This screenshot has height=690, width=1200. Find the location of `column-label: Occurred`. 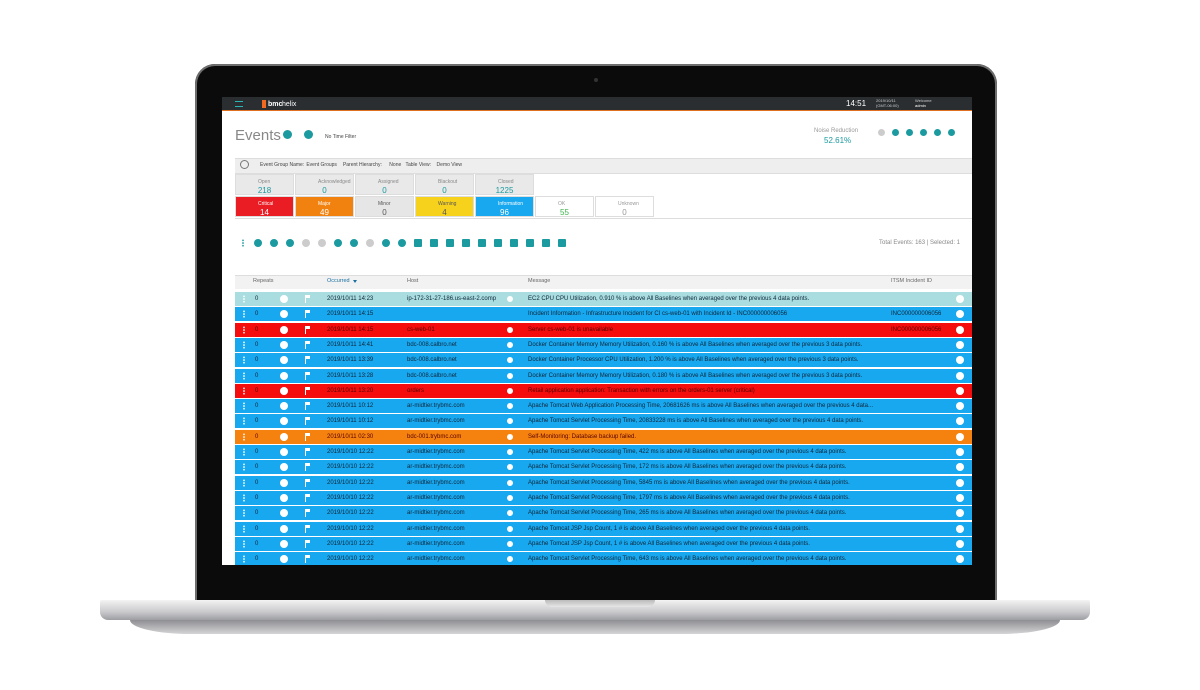

column-label: Occurred is located at coordinates (338, 281).